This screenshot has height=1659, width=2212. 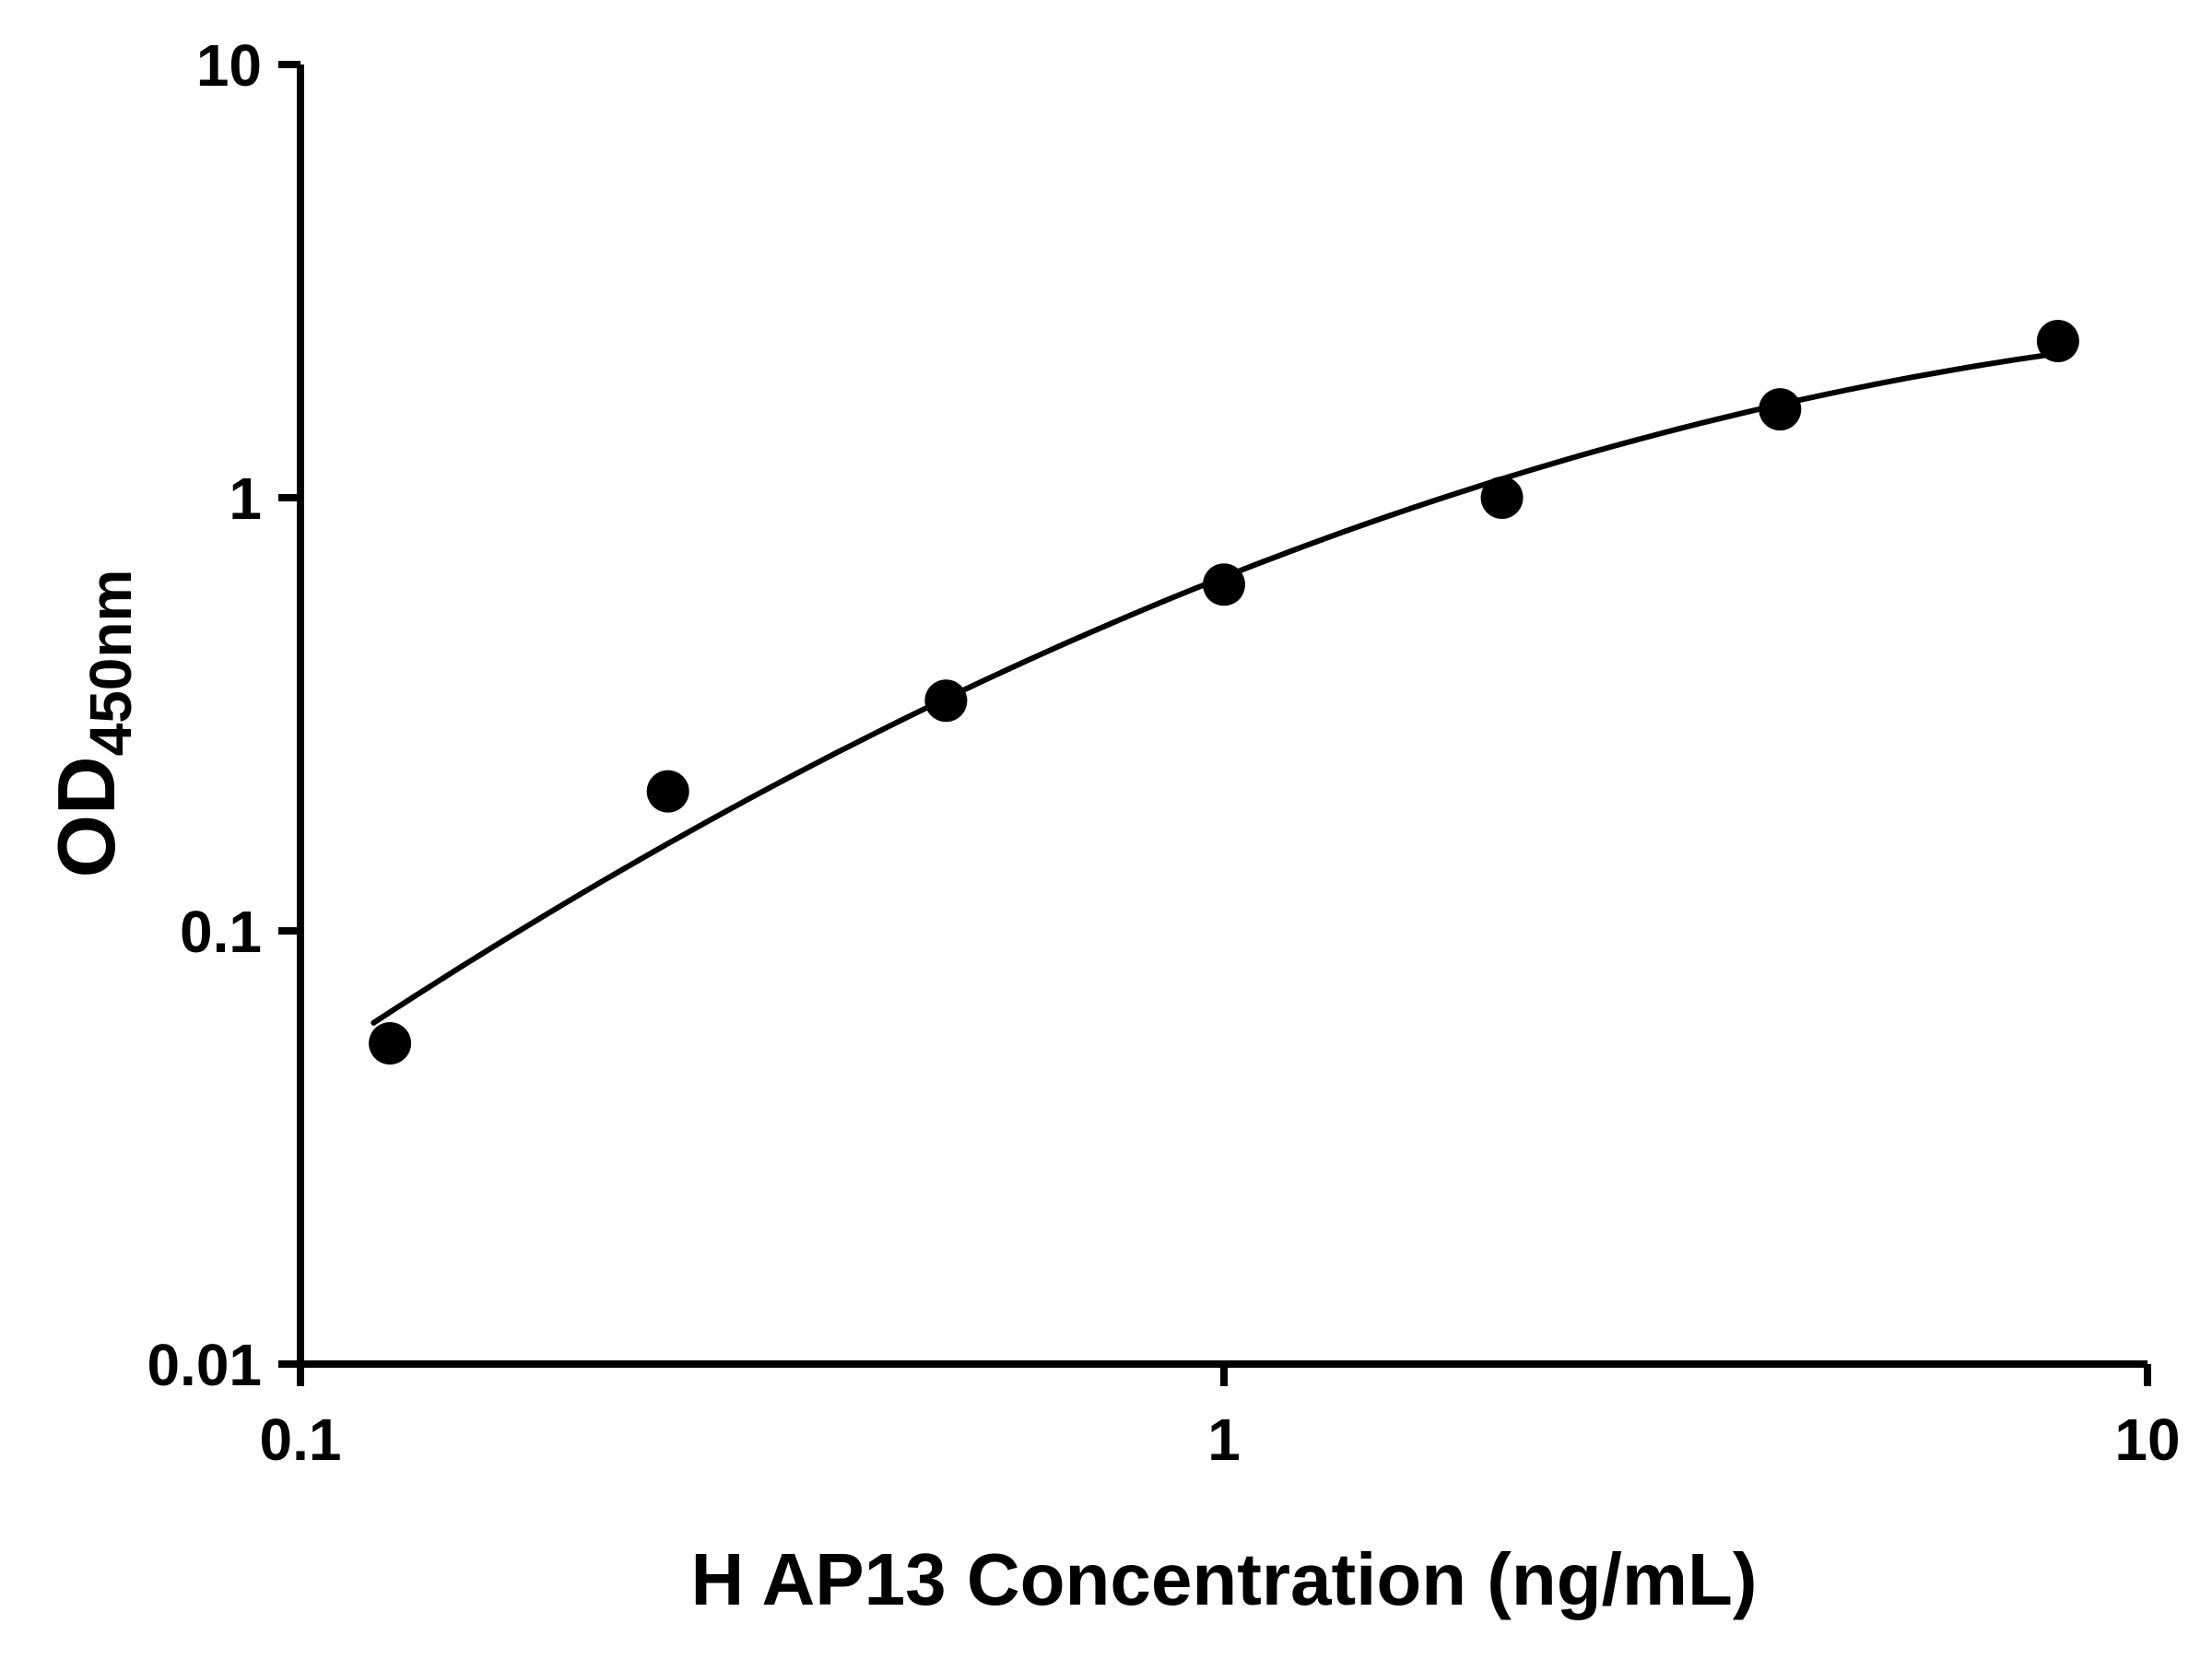 What do you see at coordinates (110, 663) in the screenshot?
I see `y-axis-title-subscript: 450nm` at bounding box center [110, 663].